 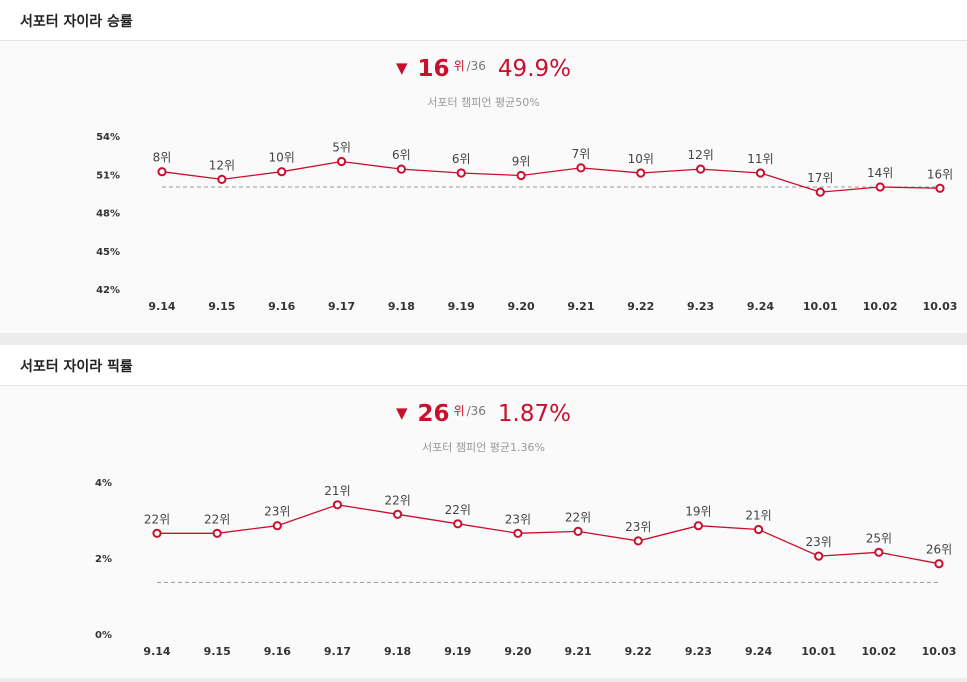 What do you see at coordinates (476, 411) in the screenshot?
I see `pick-rate-rank-total: /36` at bounding box center [476, 411].